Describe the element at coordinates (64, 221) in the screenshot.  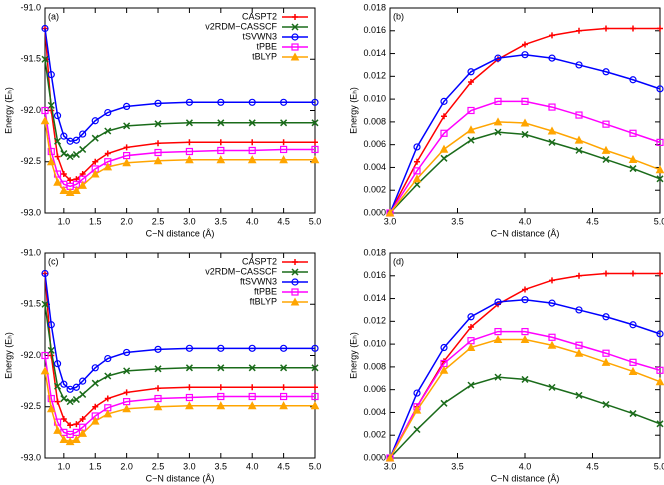
I see `x-tick-label: 1.0` at that location.